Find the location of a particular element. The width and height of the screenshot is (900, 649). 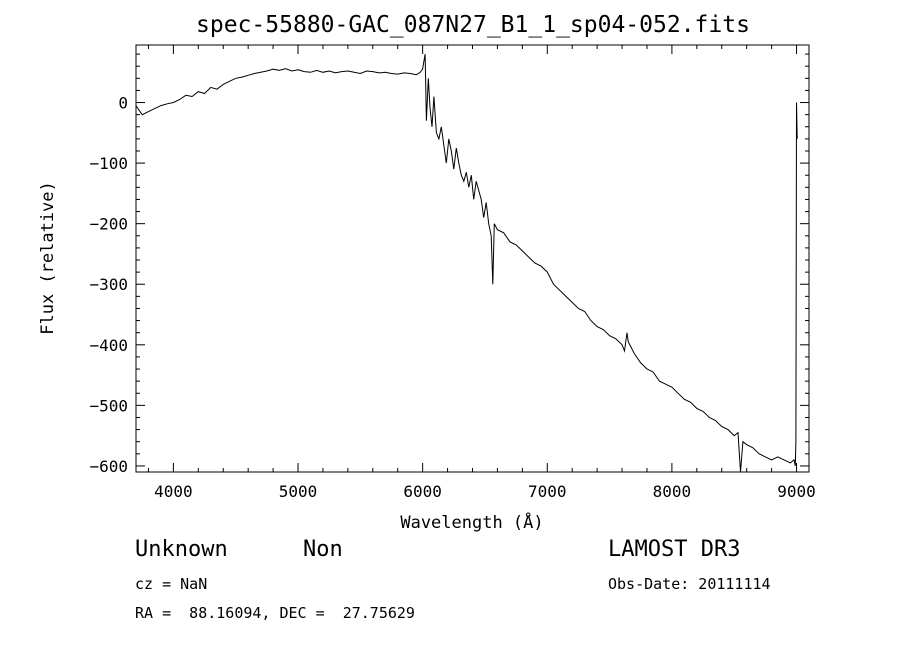

y-tick-label: −600 is located at coordinates (108, 466).